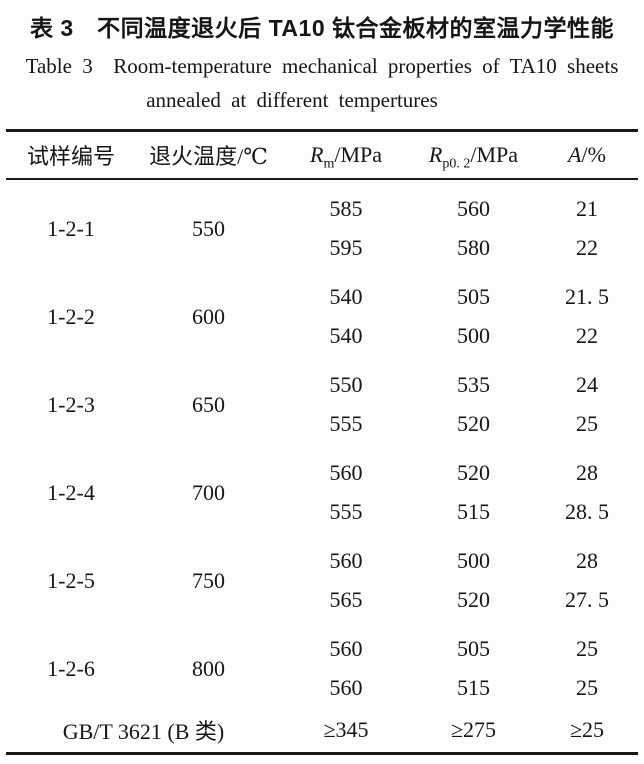 This screenshot has width=644, height=764. What do you see at coordinates (208, 316) in the screenshot?
I see `annealing-temperature: 600` at bounding box center [208, 316].